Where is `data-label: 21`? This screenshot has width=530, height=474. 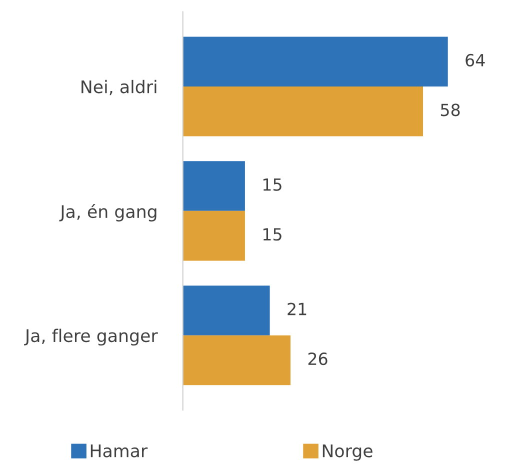
data-label: 21 is located at coordinates (297, 309).